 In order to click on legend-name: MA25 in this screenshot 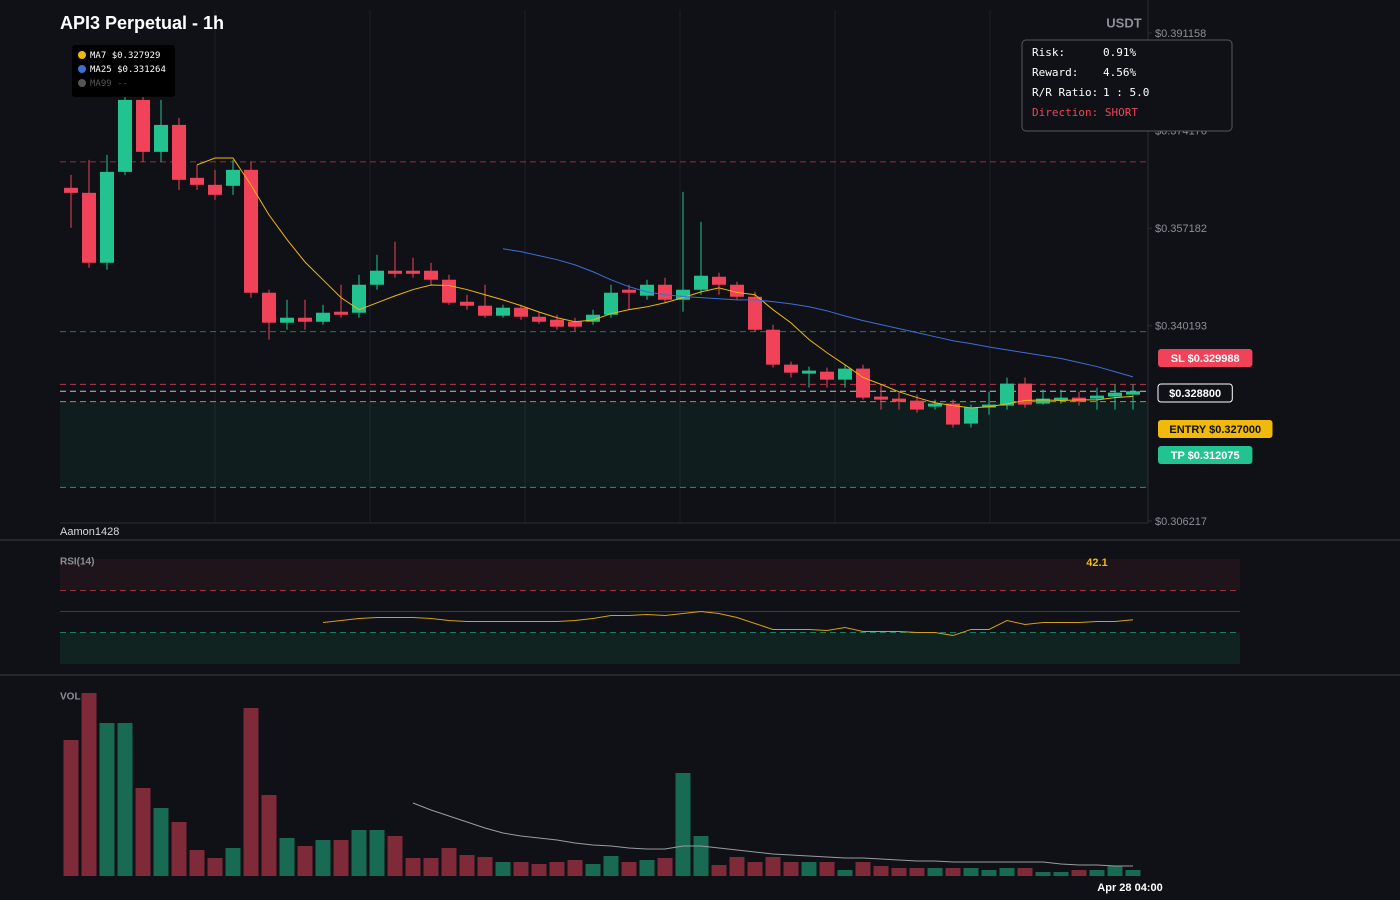, I will do `click(101, 70)`.